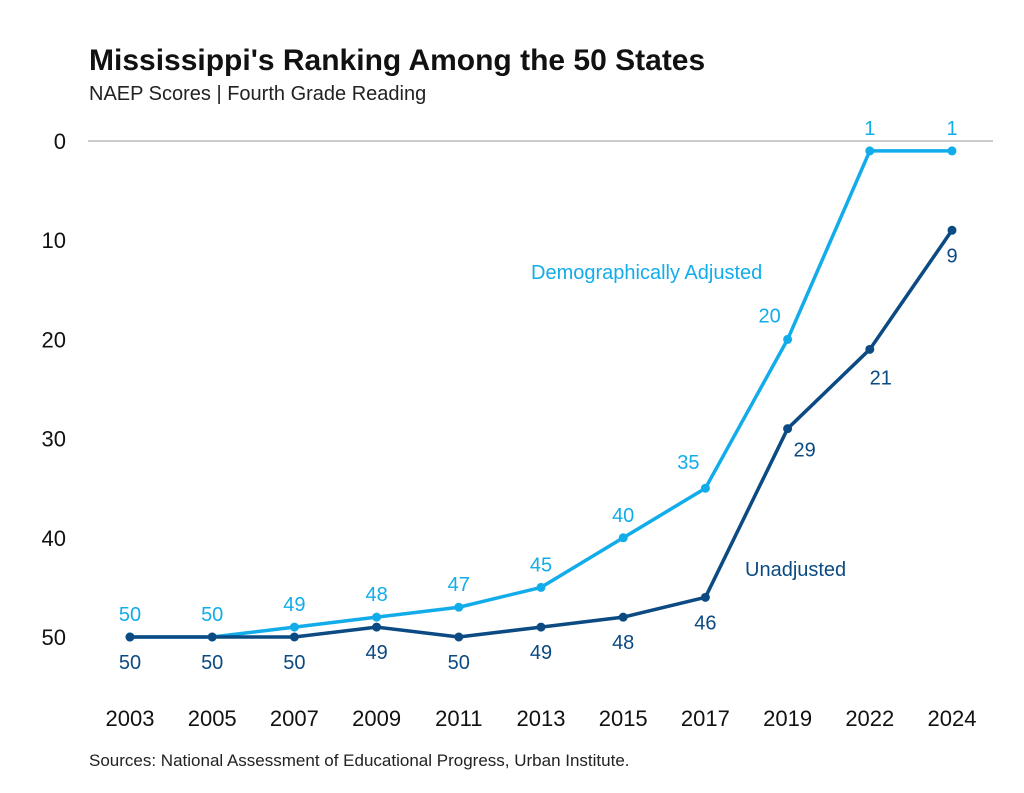 This screenshot has width=1024, height=793. What do you see at coordinates (541, 565) in the screenshot?
I see `data-label: 45` at bounding box center [541, 565].